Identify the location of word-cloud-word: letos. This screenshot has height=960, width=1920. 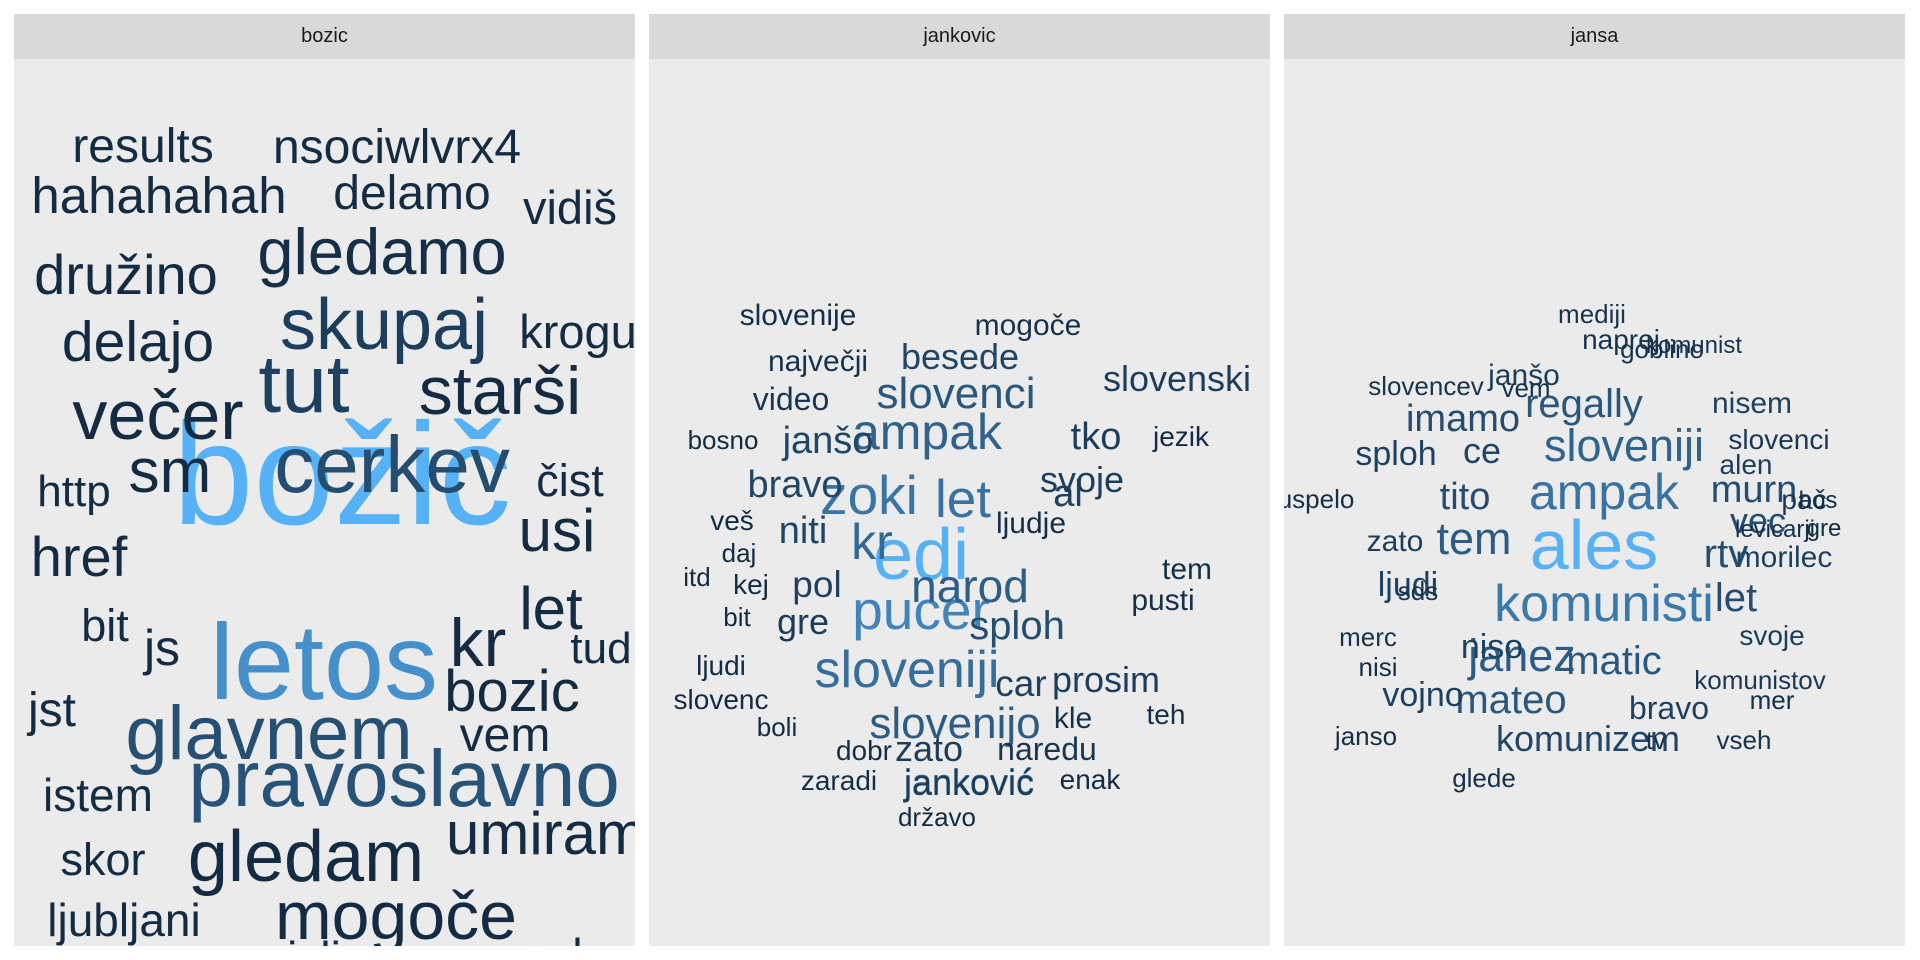
(324, 661).